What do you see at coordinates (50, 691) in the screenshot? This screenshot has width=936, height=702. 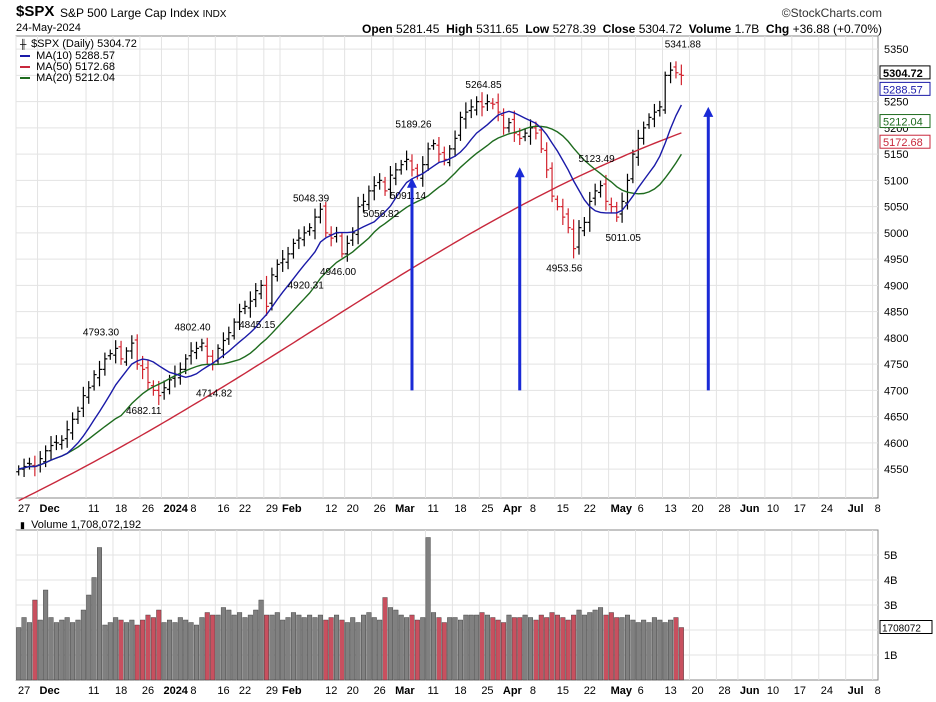 I see `volume-x-tick-label: Dec` at bounding box center [50, 691].